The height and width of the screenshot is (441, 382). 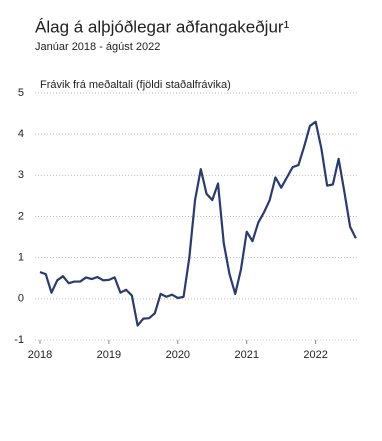 What do you see at coordinates (162, 26) in the screenshot?
I see `chart-title: Álag á alþjóðlegar aðfangakeðjur¹` at bounding box center [162, 26].